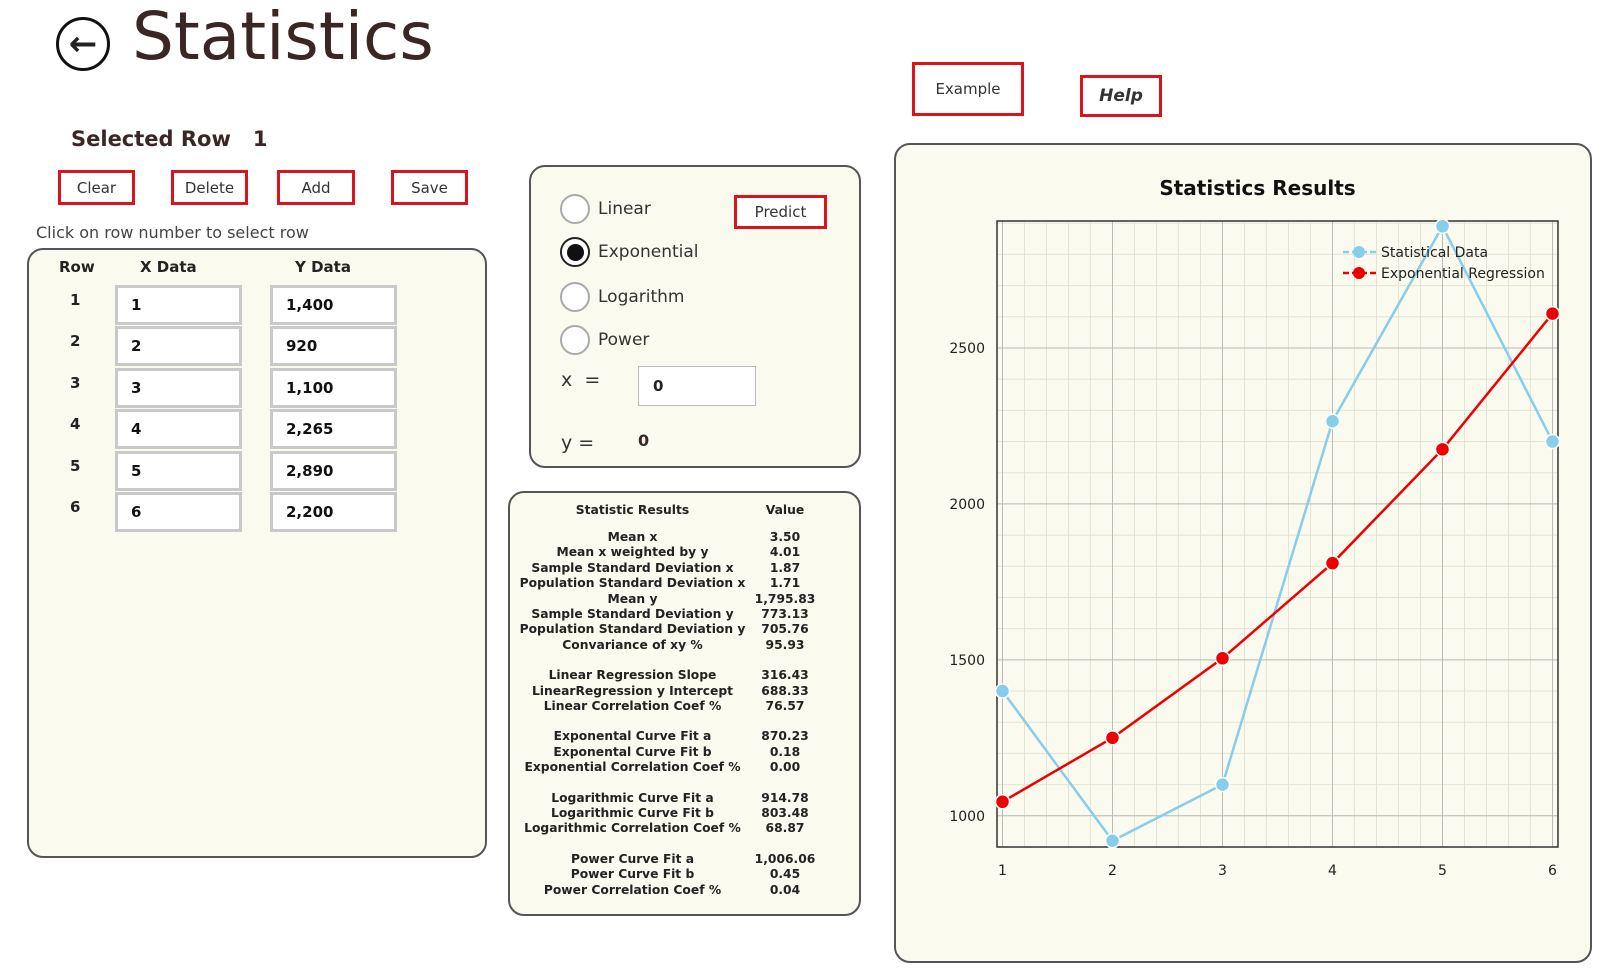 The height and width of the screenshot is (969, 1613). Describe the element at coordinates (1463, 274) in the screenshot. I see `legend-label: Exponential Regression` at that location.